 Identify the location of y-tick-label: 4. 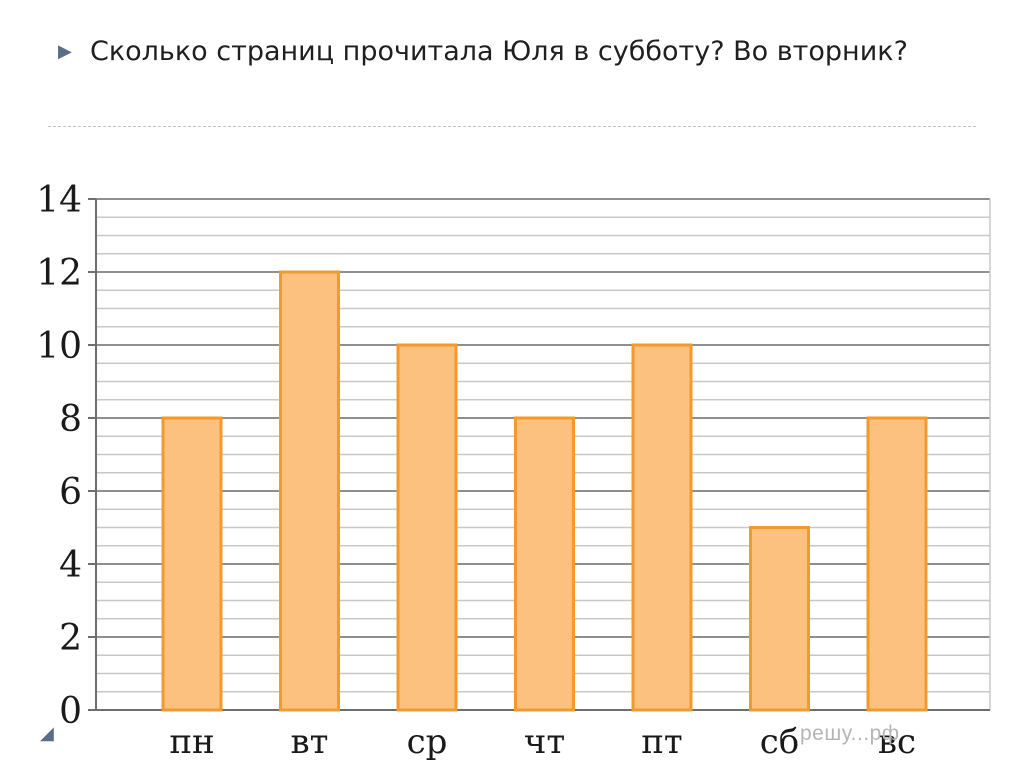
(70, 565).